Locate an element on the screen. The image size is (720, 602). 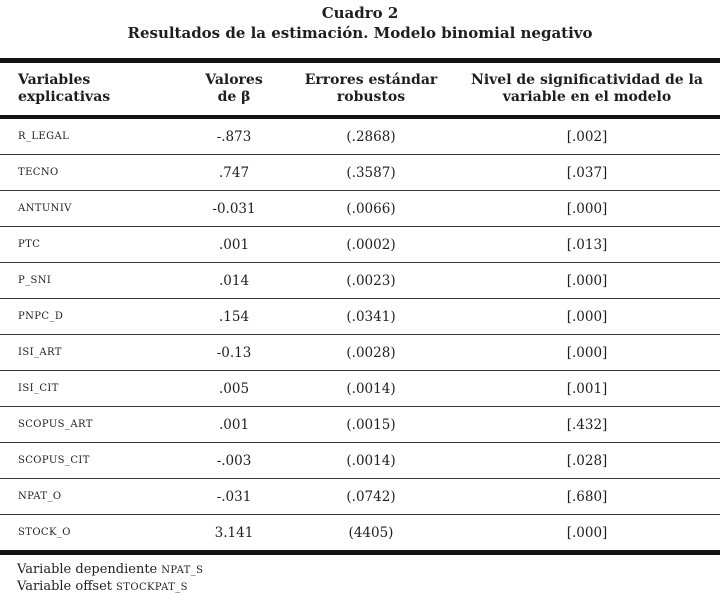
table-row: ISI_CIT .005 (.0014) [.001] is located at coordinates (360, 388).